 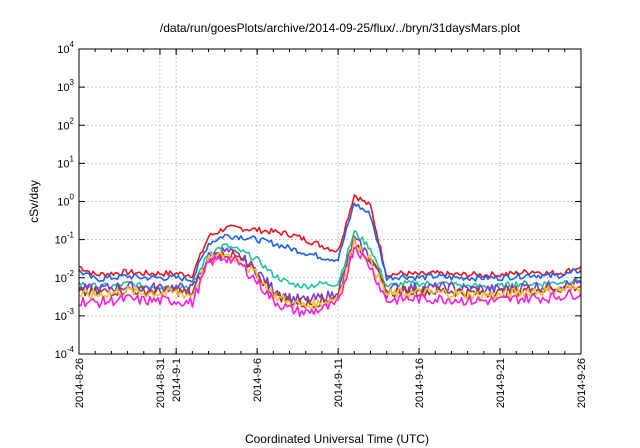 I want to click on y-tick-label: 10⁻³, so click(x=65, y=315).